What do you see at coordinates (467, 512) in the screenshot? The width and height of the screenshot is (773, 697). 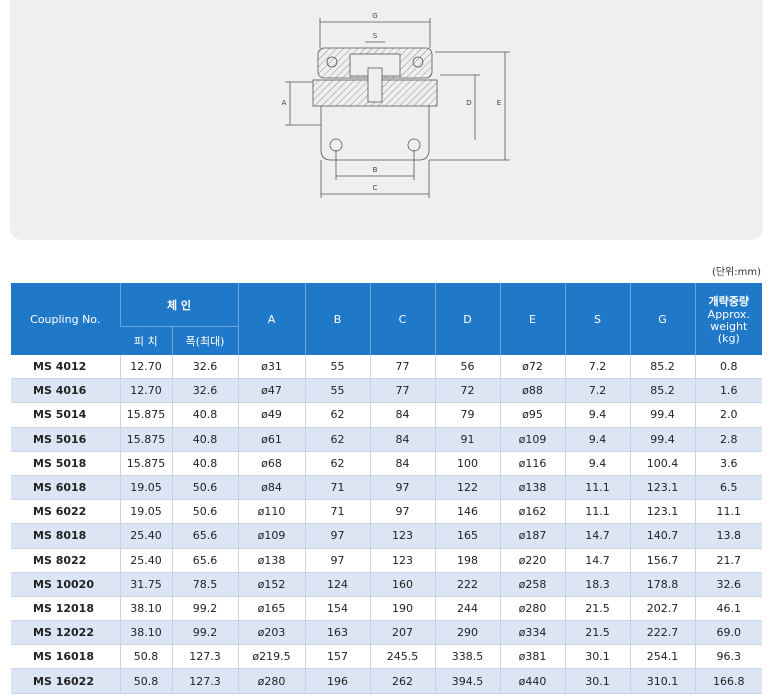 I see `table-cell: 146` at bounding box center [467, 512].